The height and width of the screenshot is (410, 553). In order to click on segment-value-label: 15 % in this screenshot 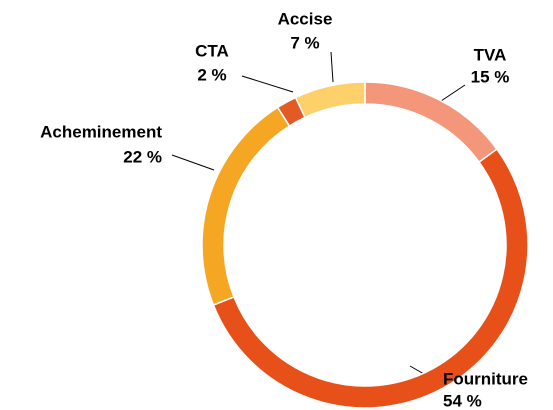, I will do `click(490, 76)`.